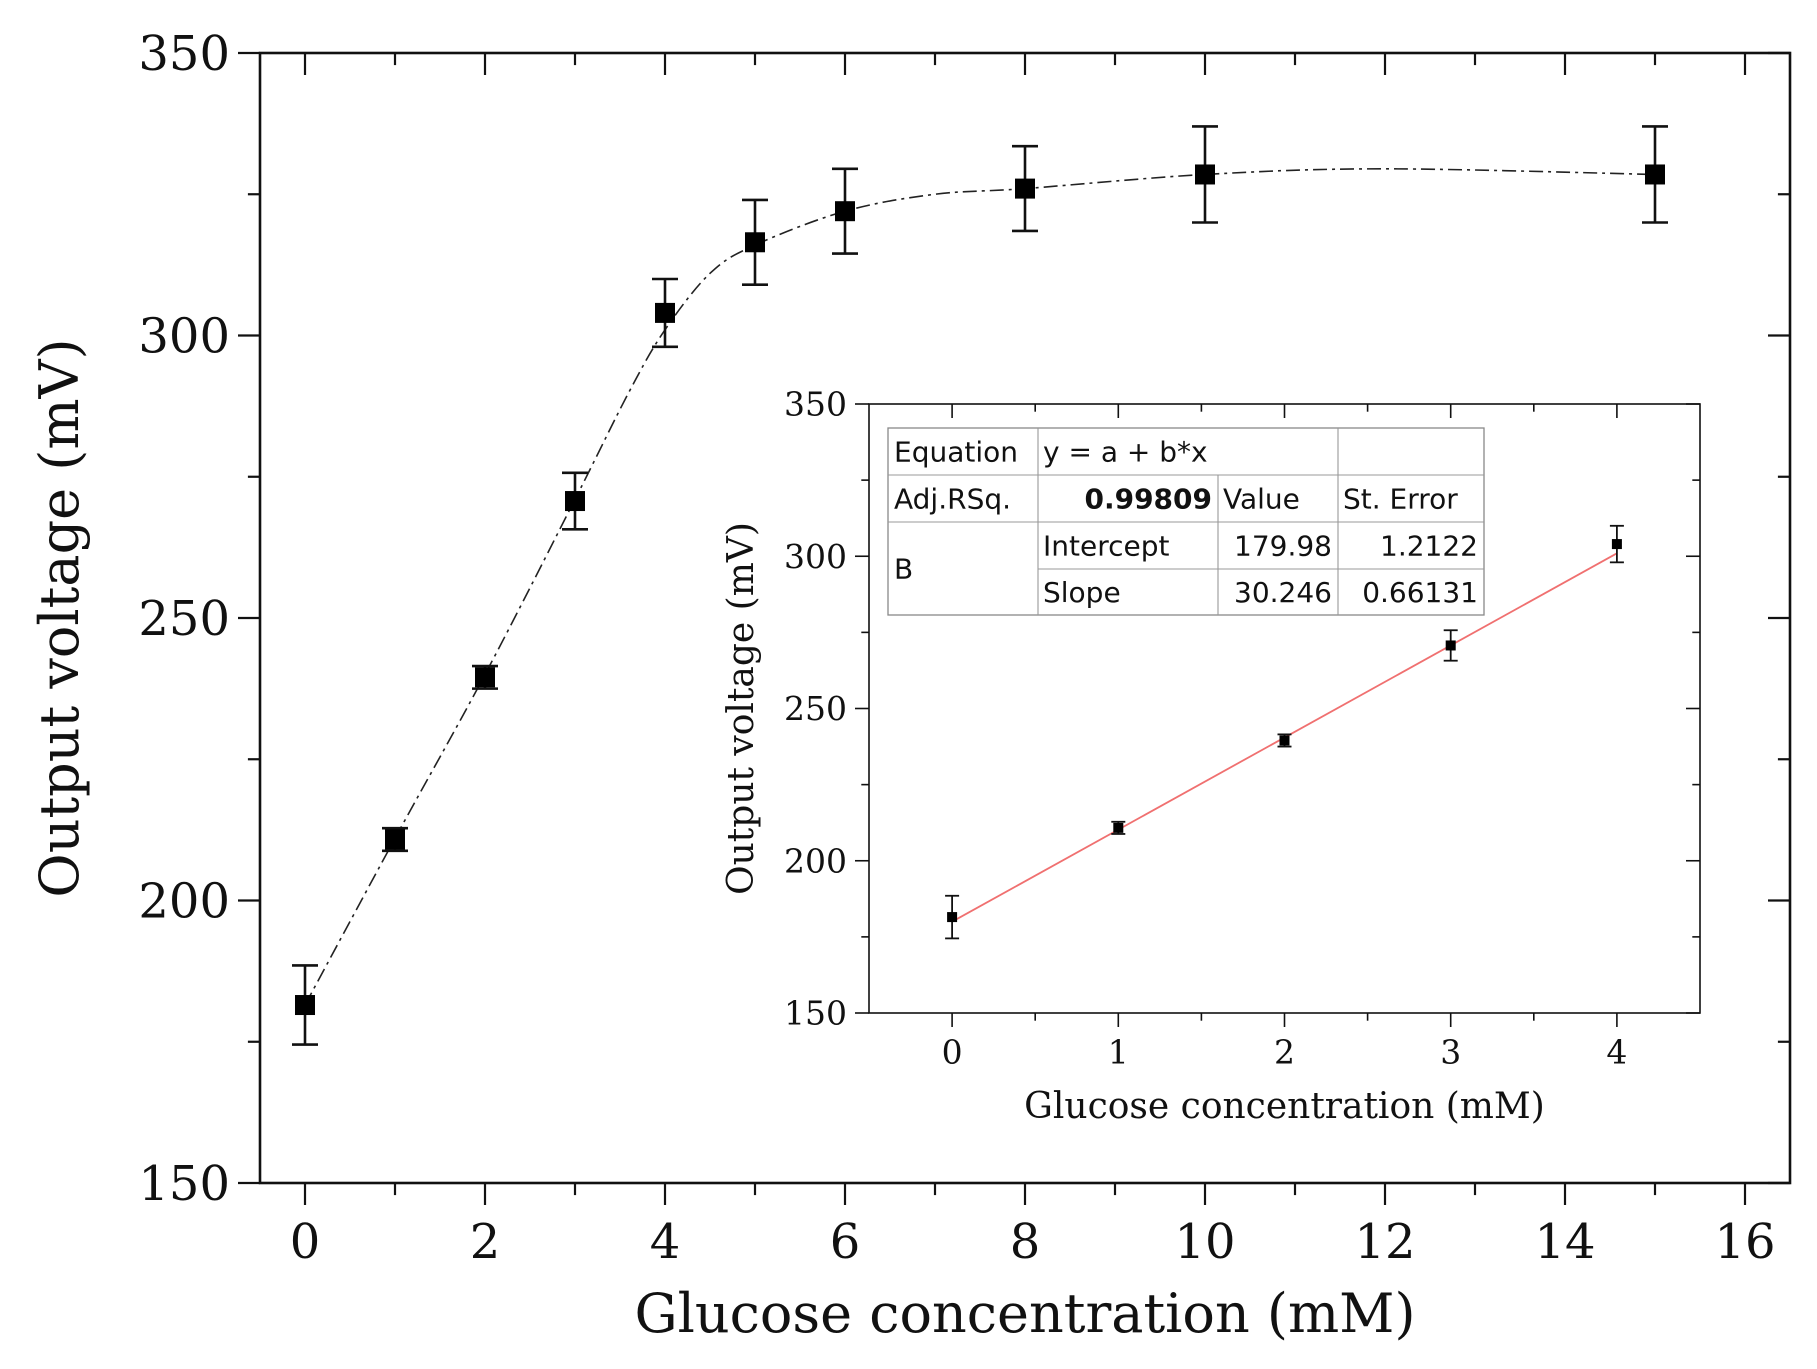 This screenshot has height=1369, width=1817. I want to click on x-tick-label: 1, so click(1118, 1051).